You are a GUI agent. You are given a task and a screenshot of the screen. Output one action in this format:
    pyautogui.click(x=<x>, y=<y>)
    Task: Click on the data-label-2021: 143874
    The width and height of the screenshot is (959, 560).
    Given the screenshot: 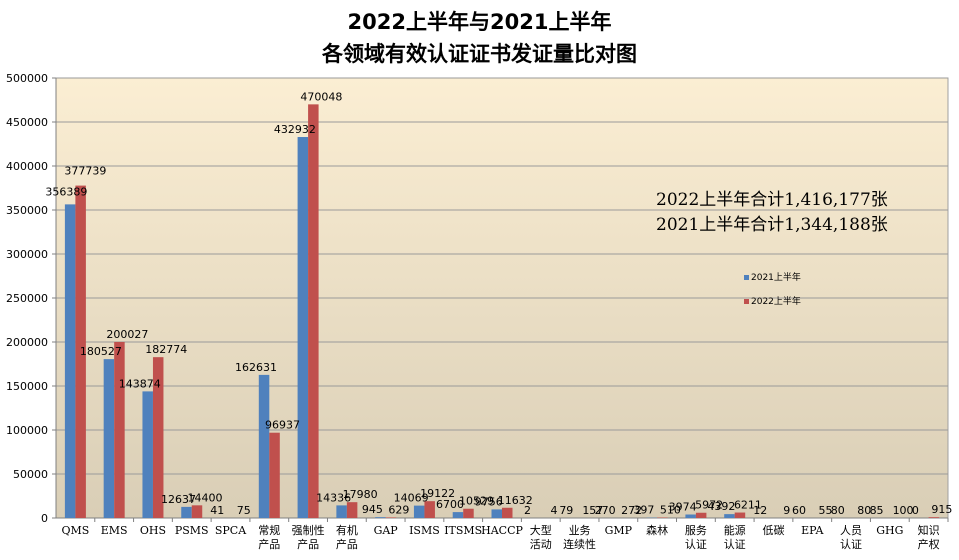 What is the action you would take?
    pyautogui.click(x=140, y=383)
    